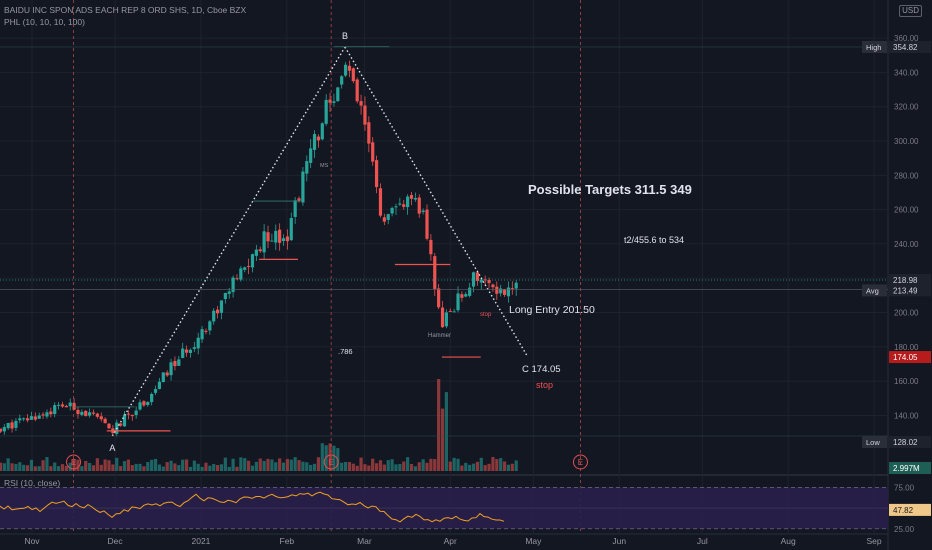 The width and height of the screenshot is (932, 550). What do you see at coordinates (910, 468) in the screenshot?
I see `volume-badge` at bounding box center [910, 468].